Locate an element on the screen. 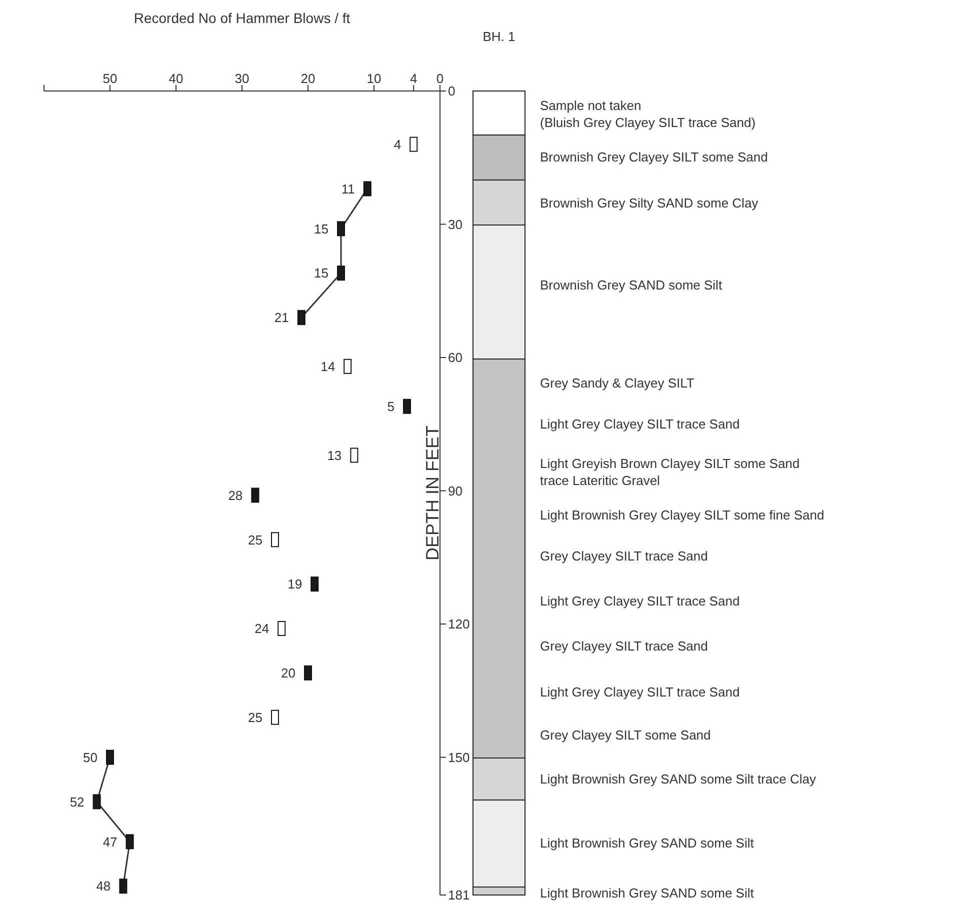 The image size is (954, 913). data-label: 21 is located at coordinates (281, 318).